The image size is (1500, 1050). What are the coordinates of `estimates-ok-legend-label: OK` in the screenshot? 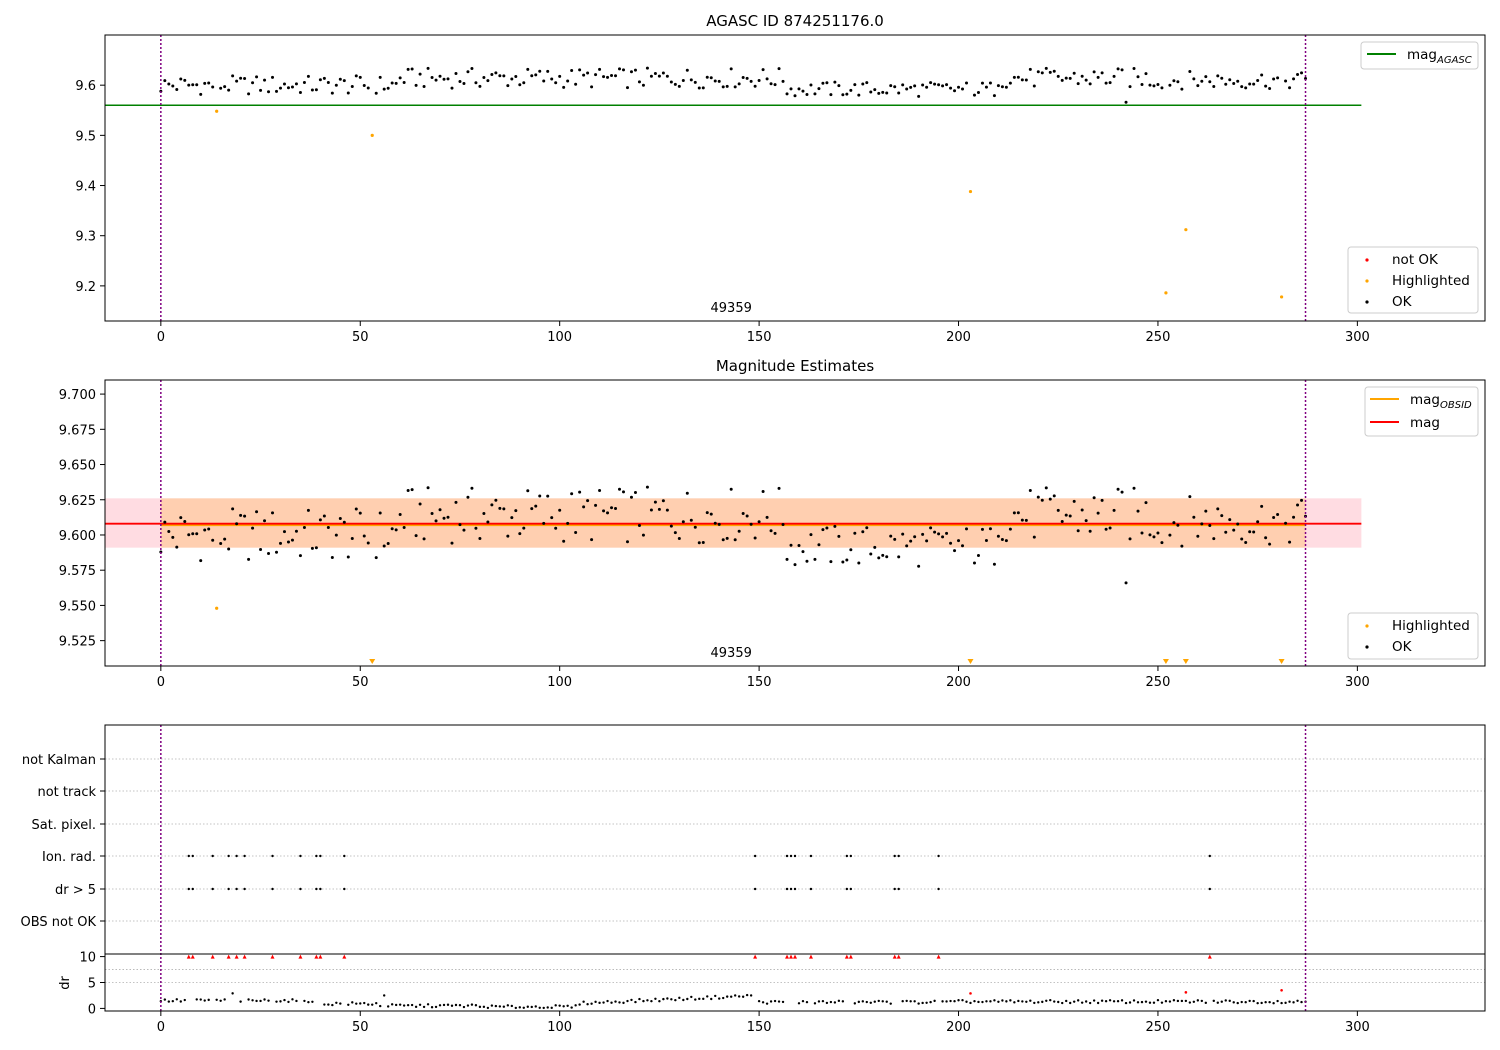 It's located at (1402, 647).